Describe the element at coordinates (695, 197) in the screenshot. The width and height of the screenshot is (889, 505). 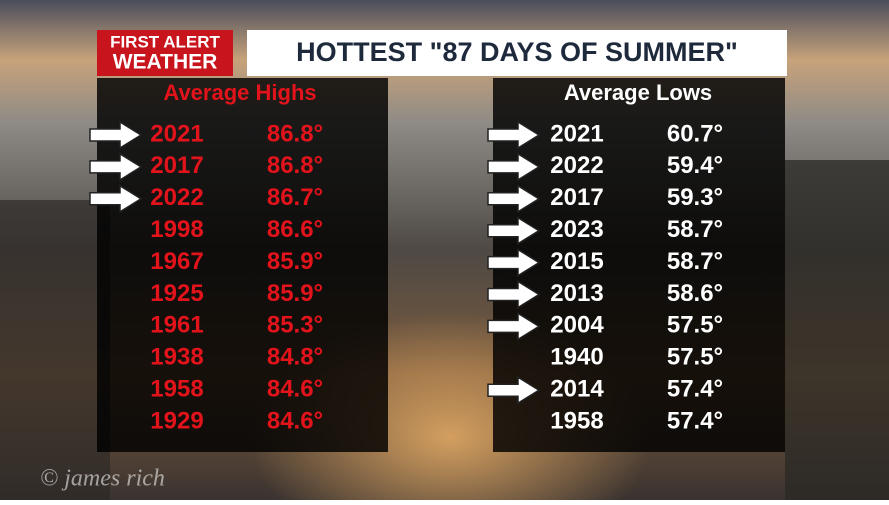
I see `row-value: 59.3°` at that location.